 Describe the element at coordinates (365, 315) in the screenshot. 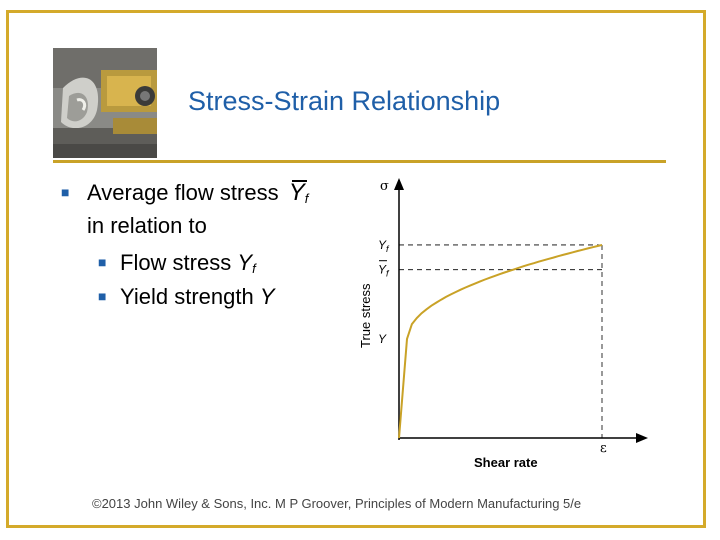

I see `y-axis-label: True stress` at that location.